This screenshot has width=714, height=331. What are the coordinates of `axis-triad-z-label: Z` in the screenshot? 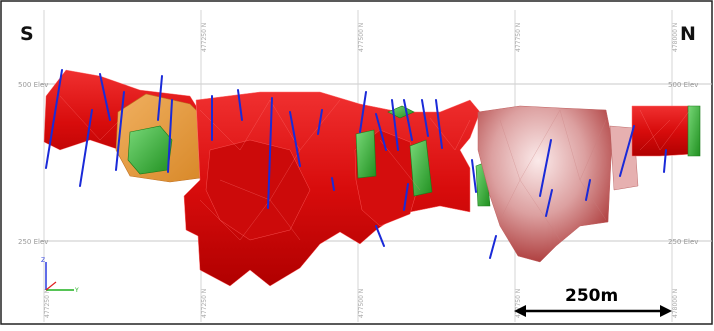 It's located at (43, 260).